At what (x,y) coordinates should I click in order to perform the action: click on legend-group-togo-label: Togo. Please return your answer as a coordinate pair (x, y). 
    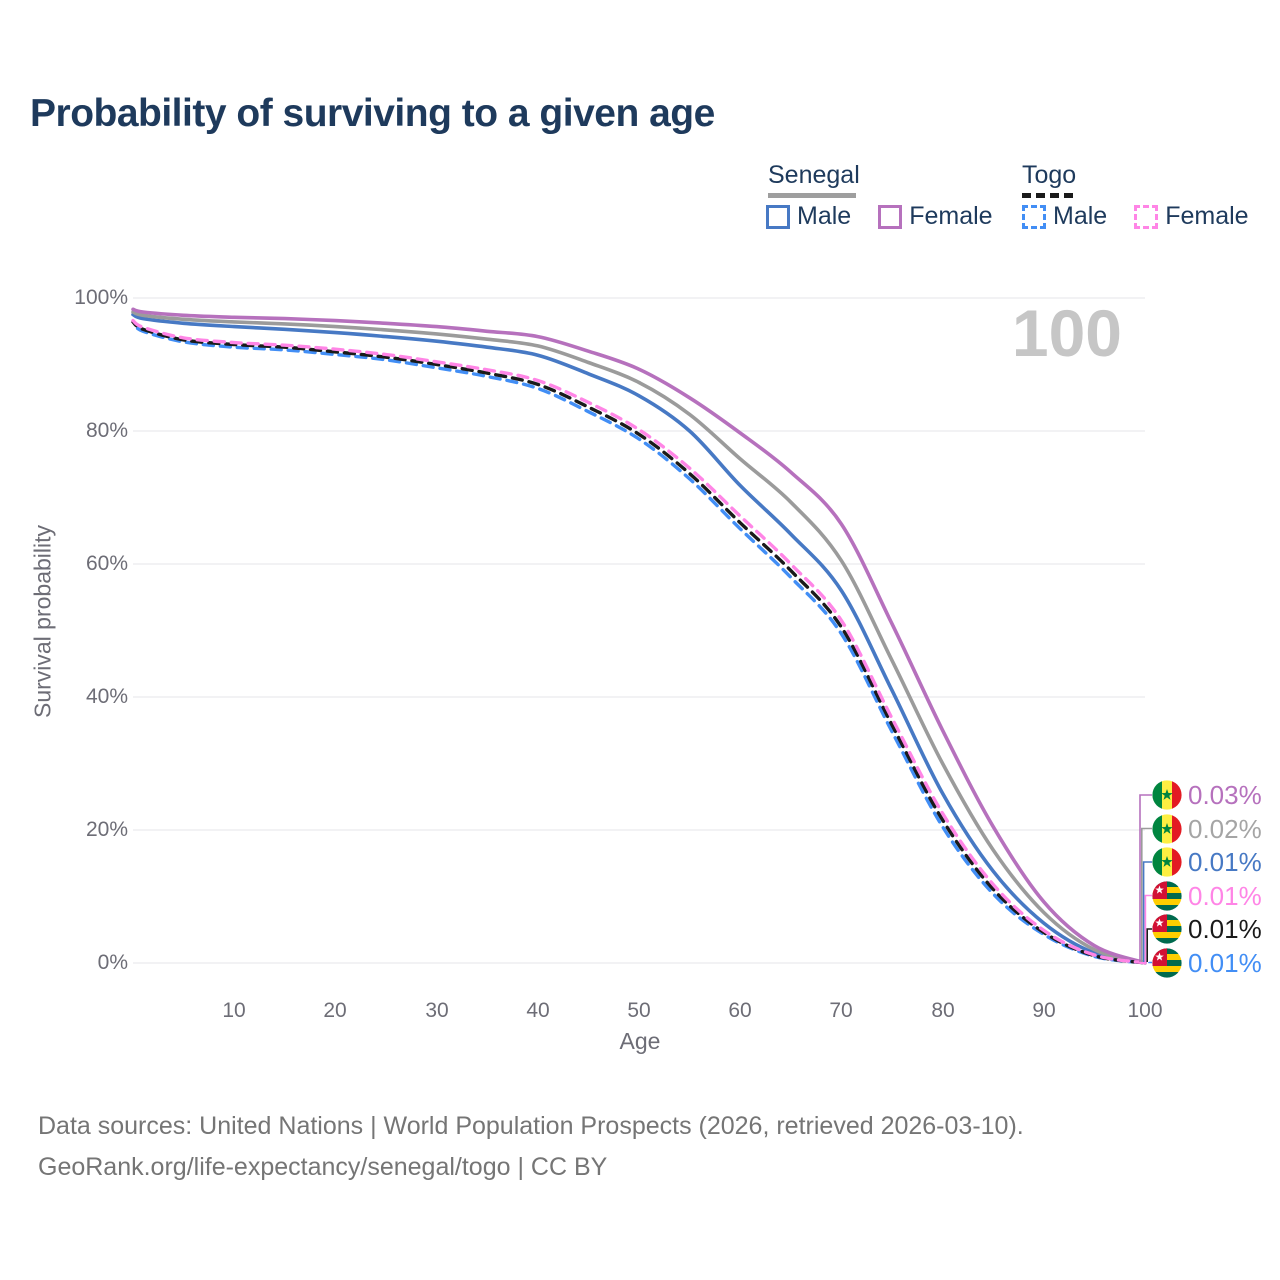
    Looking at the image, I should click on (1049, 175).